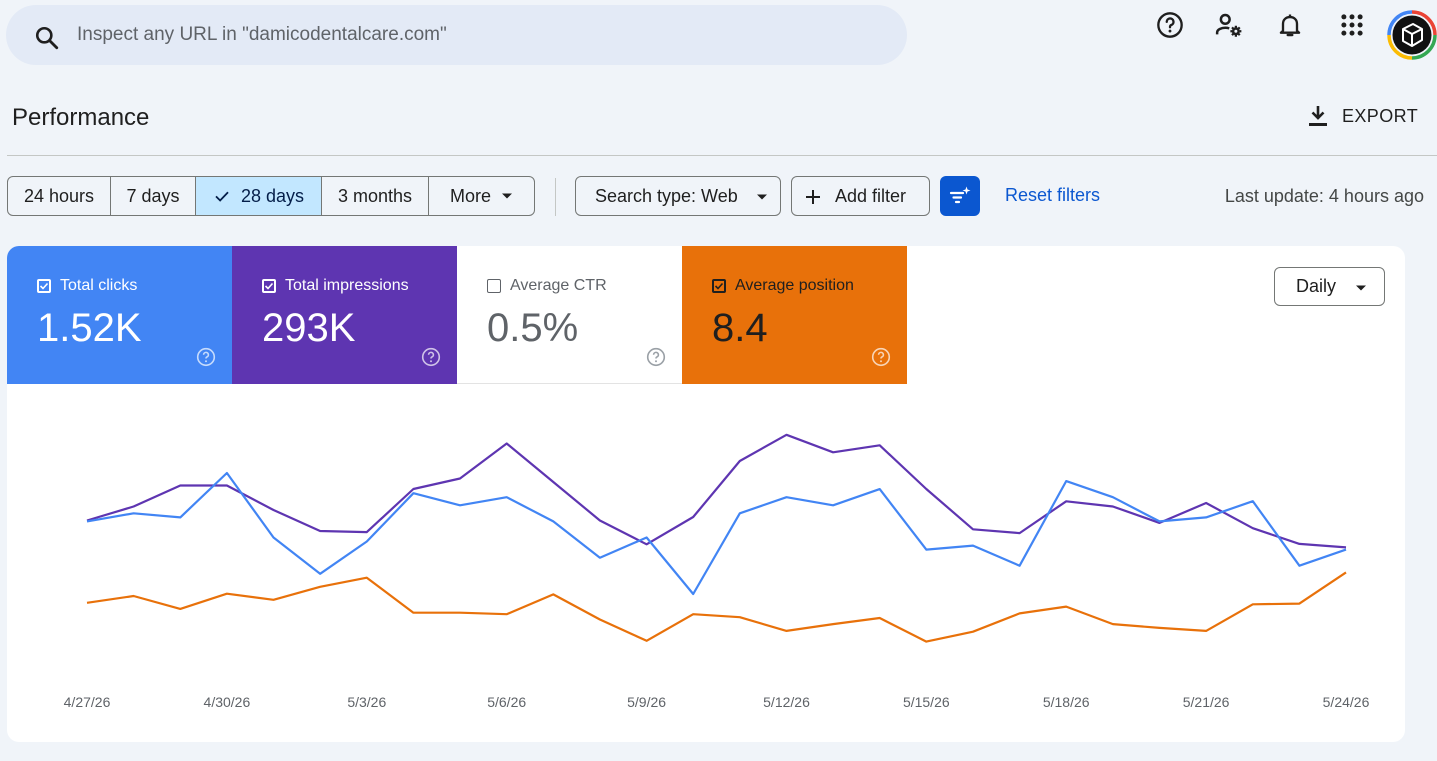  What do you see at coordinates (926, 702) in the screenshot?
I see `x-tick-label: 5/15/26` at bounding box center [926, 702].